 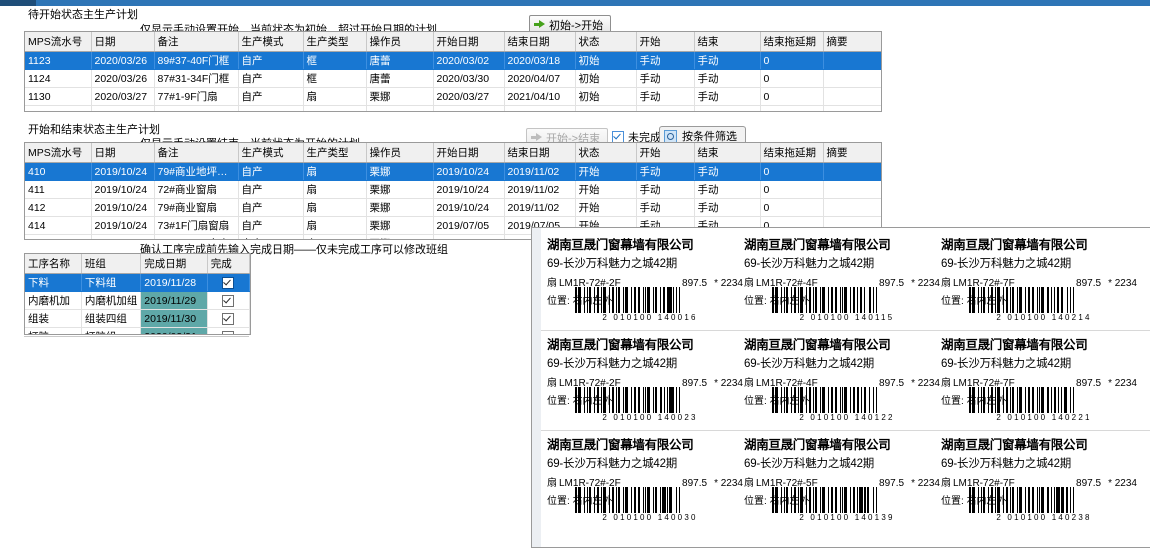 I want to click on team-name: 下料组, so click(x=111, y=282).